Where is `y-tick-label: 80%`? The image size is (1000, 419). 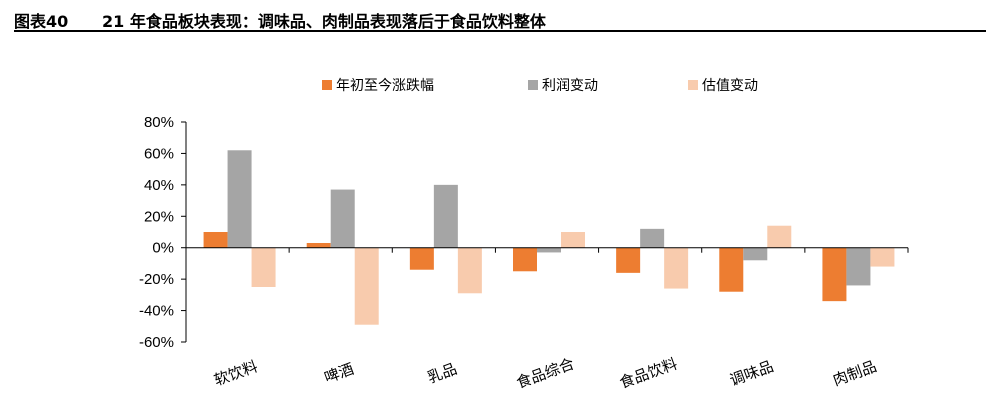
y-tick-label: 80% is located at coordinates (159, 122).